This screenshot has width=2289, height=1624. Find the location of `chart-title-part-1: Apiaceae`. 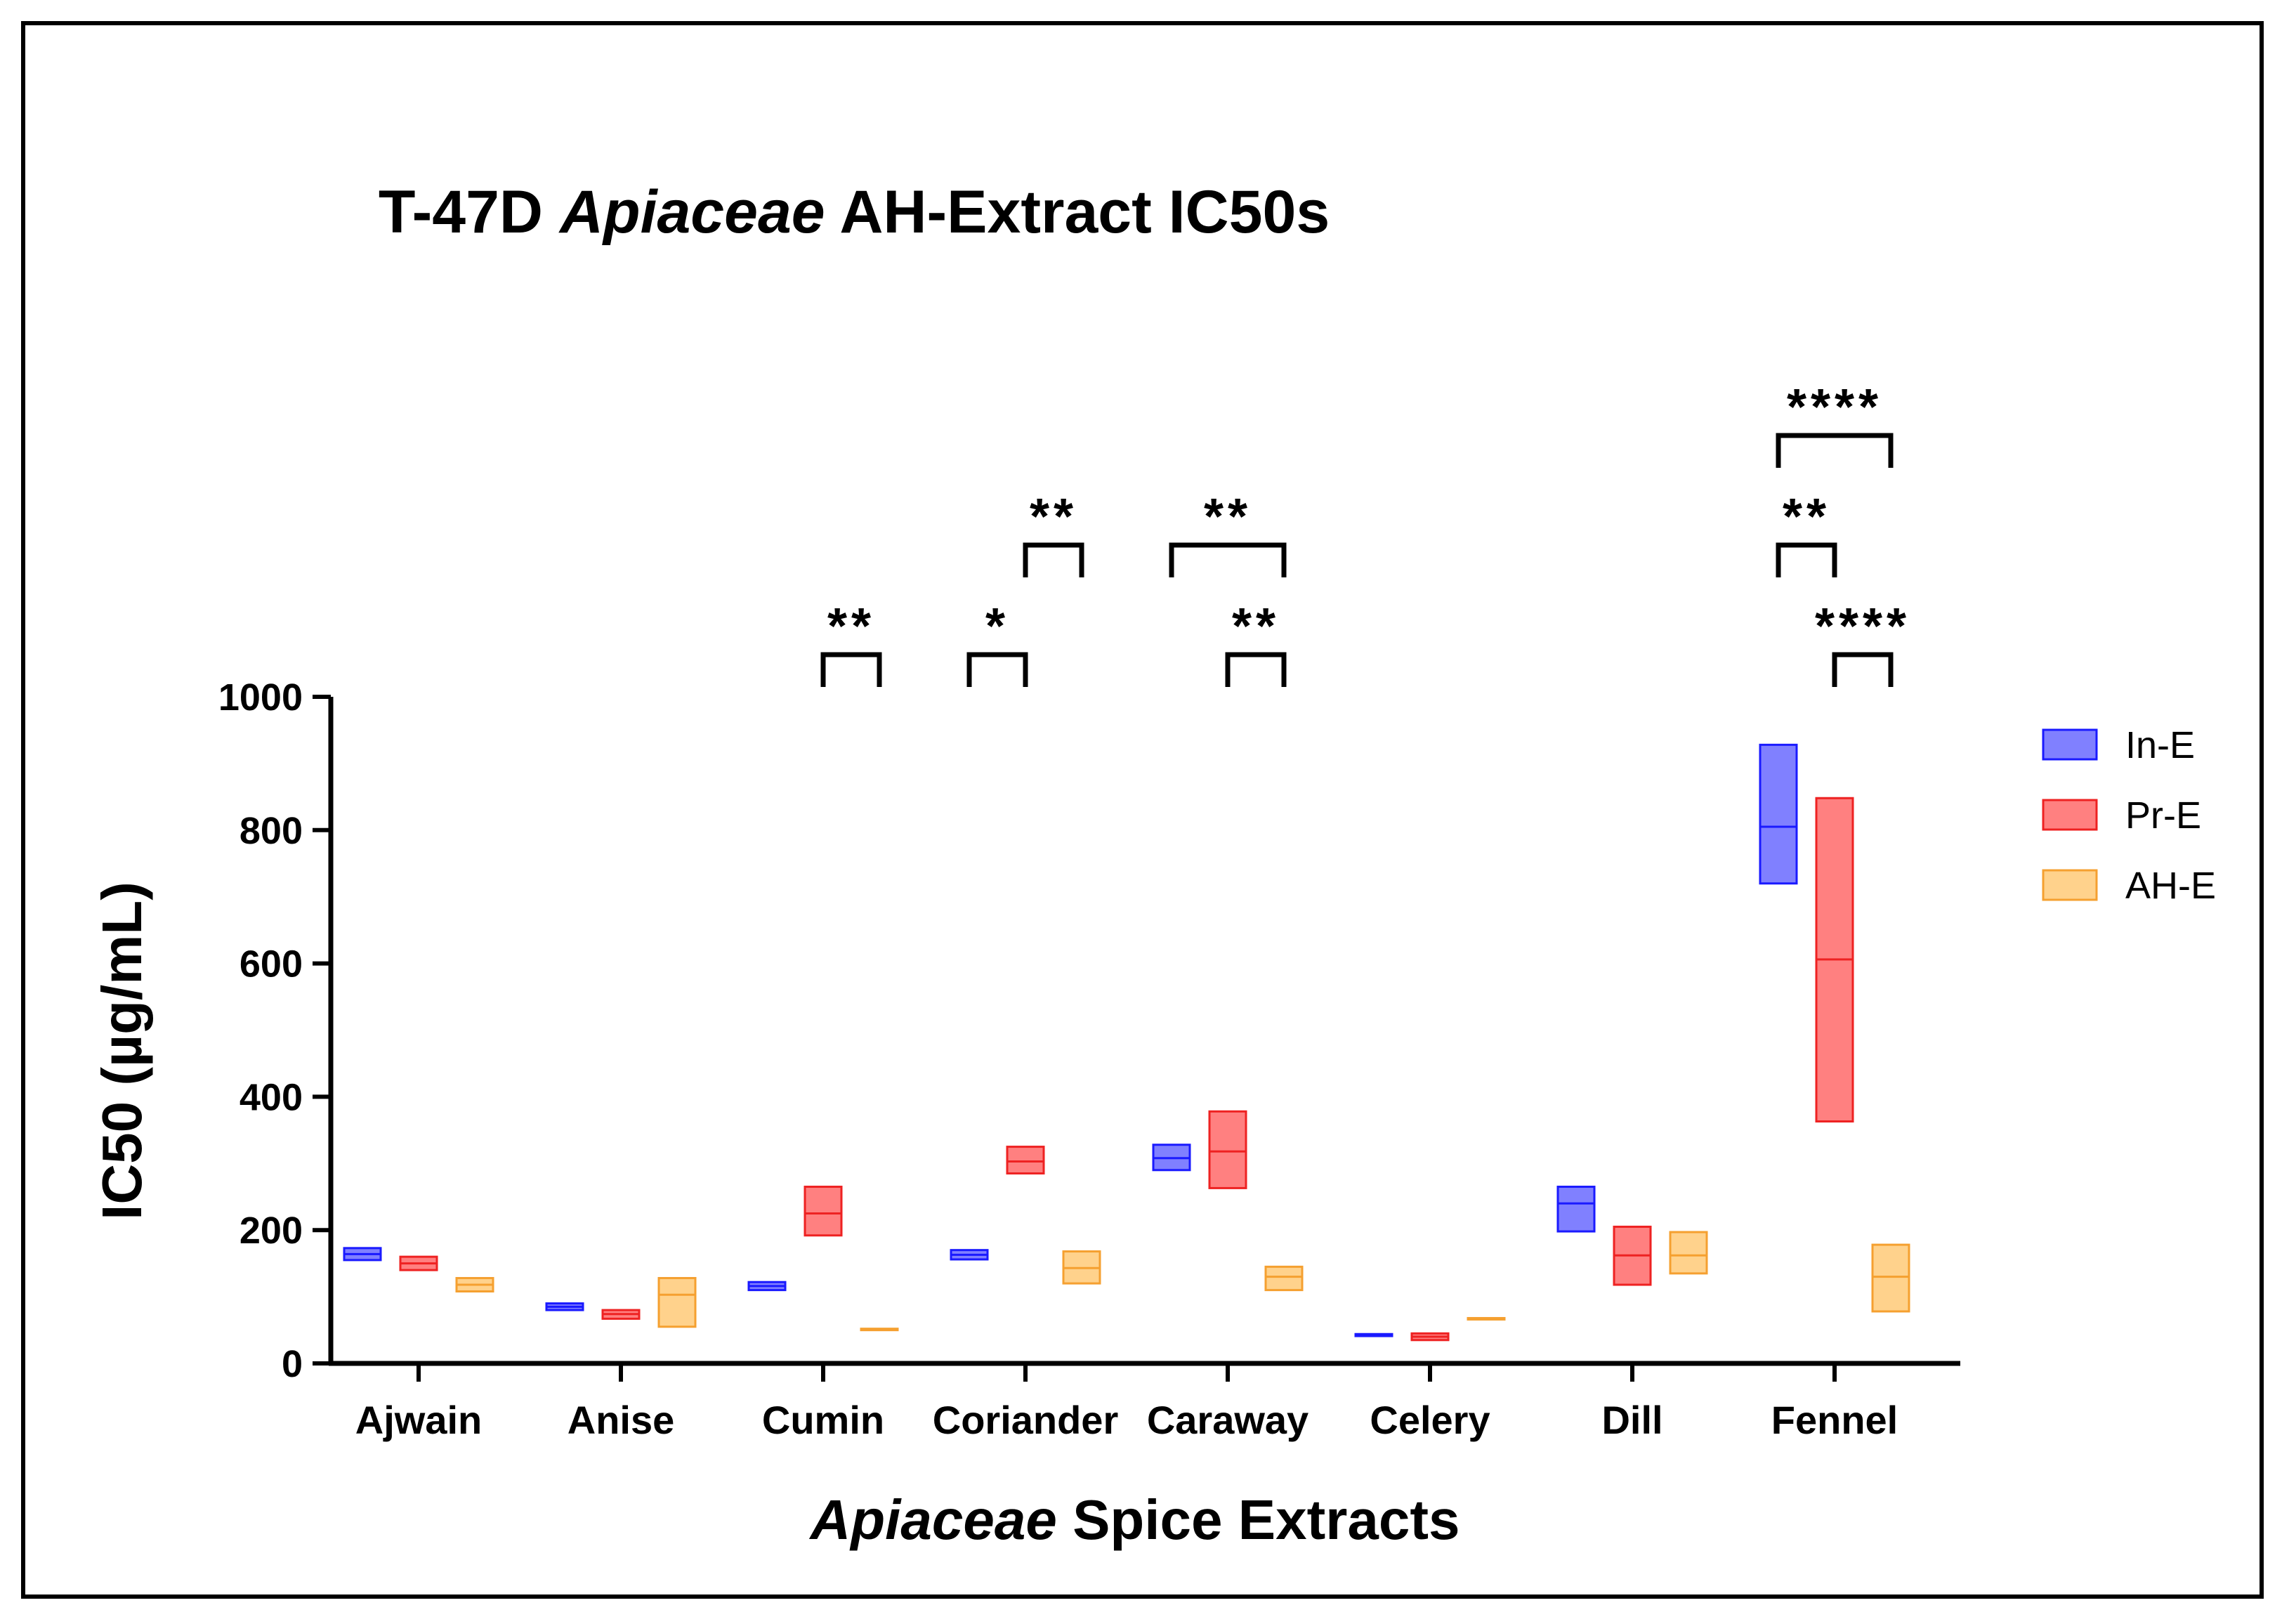

chart-title-part-1: Apiaceae is located at coordinates (691, 212).